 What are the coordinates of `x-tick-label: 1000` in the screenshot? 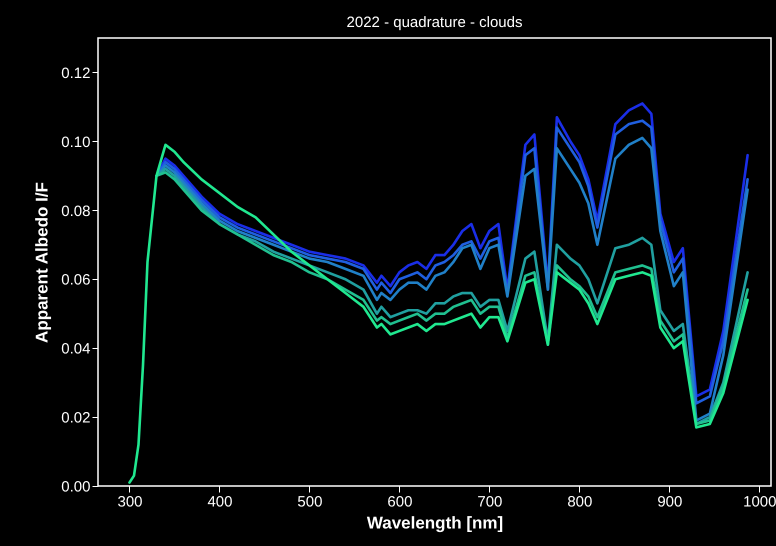 It's located at (759, 502).